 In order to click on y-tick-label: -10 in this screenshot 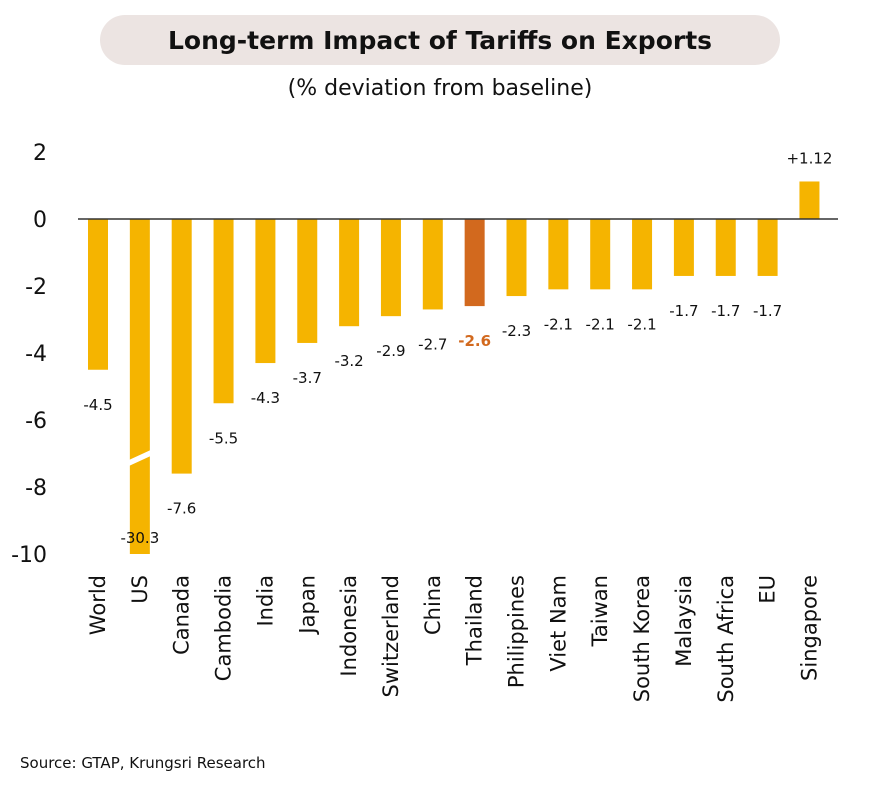, I will do `click(29, 555)`.